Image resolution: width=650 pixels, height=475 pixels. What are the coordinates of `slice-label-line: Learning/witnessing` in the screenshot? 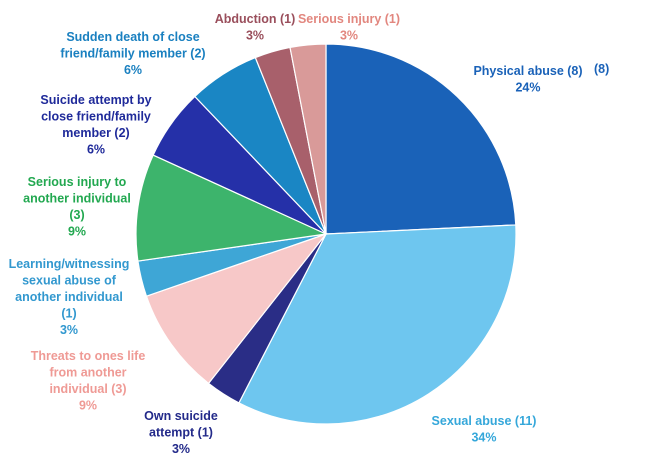 It's located at (69, 264).